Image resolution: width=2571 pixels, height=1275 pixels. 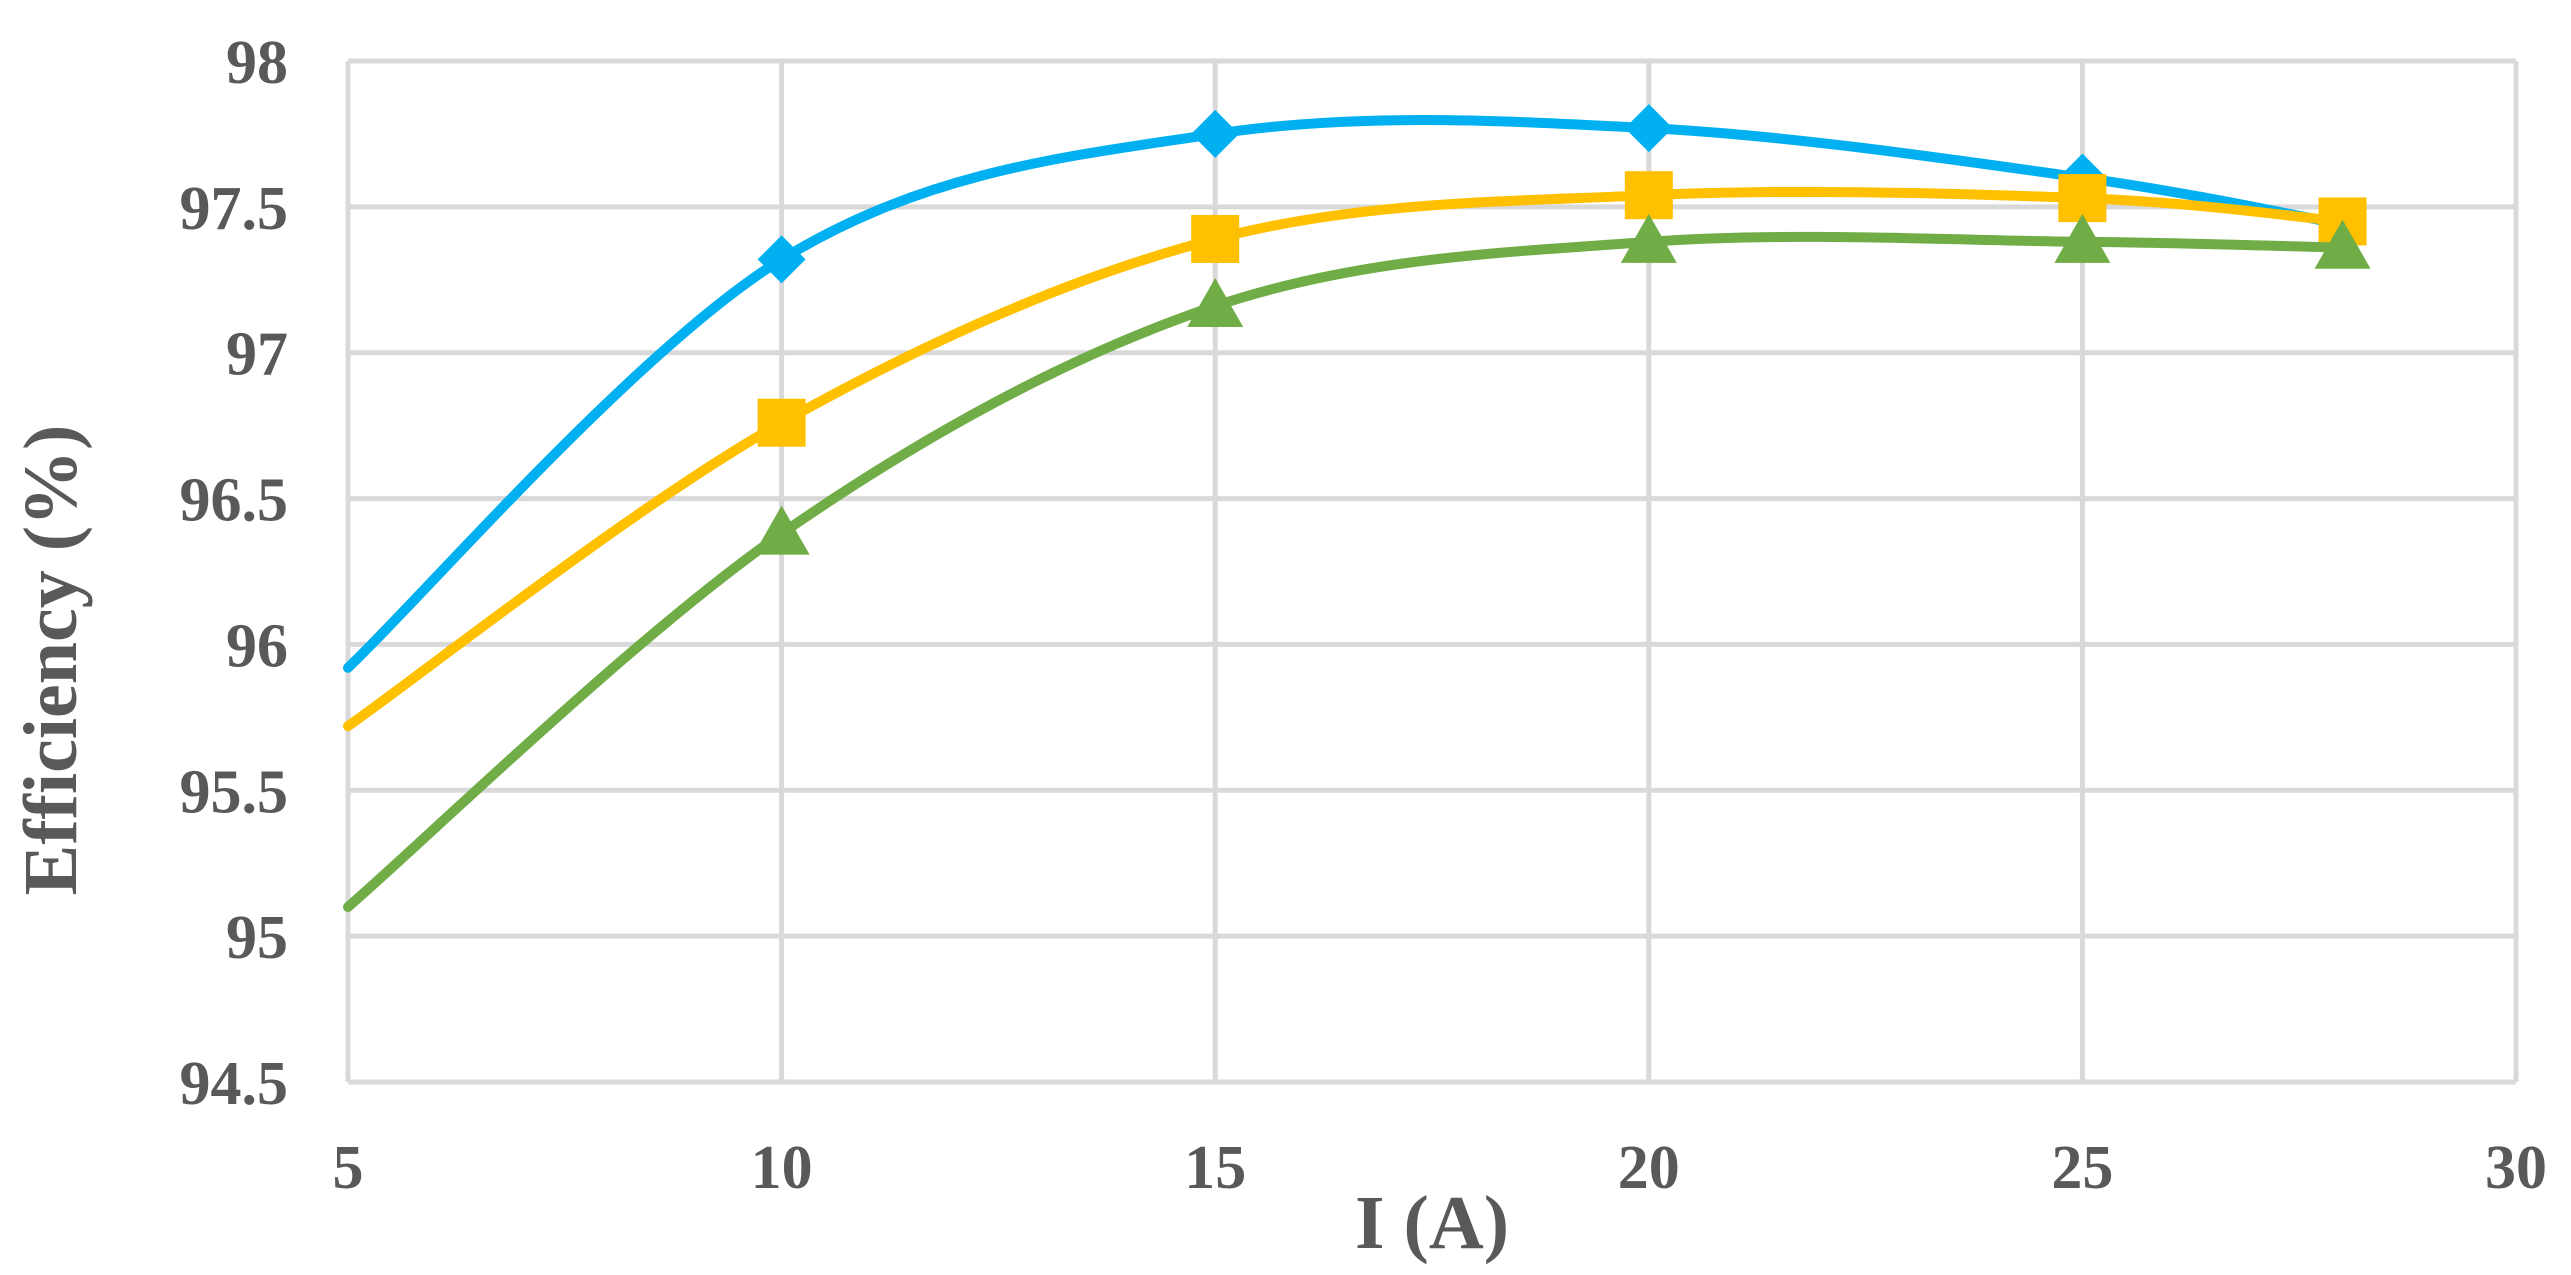 What do you see at coordinates (2516, 1168) in the screenshot?
I see `x-tick-label: 30` at bounding box center [2516, 1168].